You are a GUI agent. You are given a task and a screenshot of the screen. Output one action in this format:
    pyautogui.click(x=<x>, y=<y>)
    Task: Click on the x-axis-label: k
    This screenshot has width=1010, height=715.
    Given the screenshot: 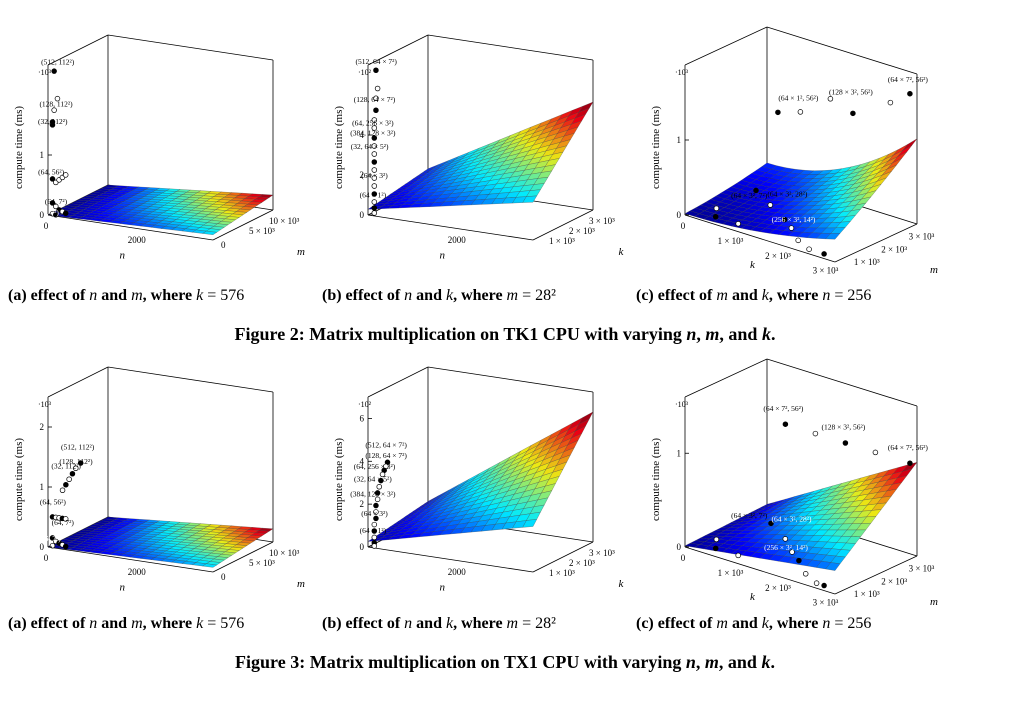 What is the action you would take?
    pyautogui.click(x=753, y=597)
    